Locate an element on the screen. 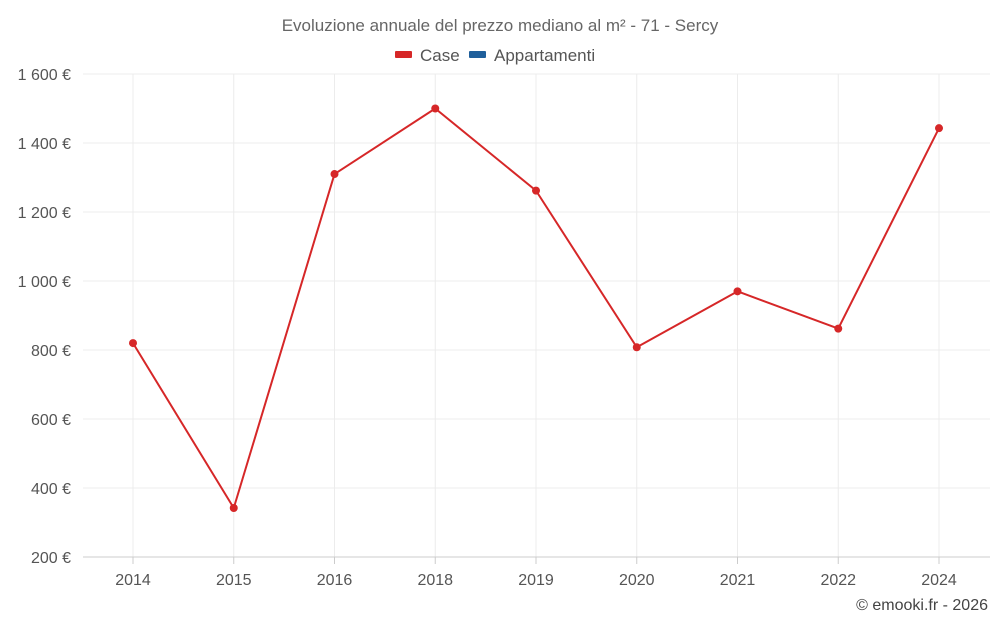 This screenshot has height=625, width=1000. y-tick-label: 600 € is located at coordinates (51, 420).